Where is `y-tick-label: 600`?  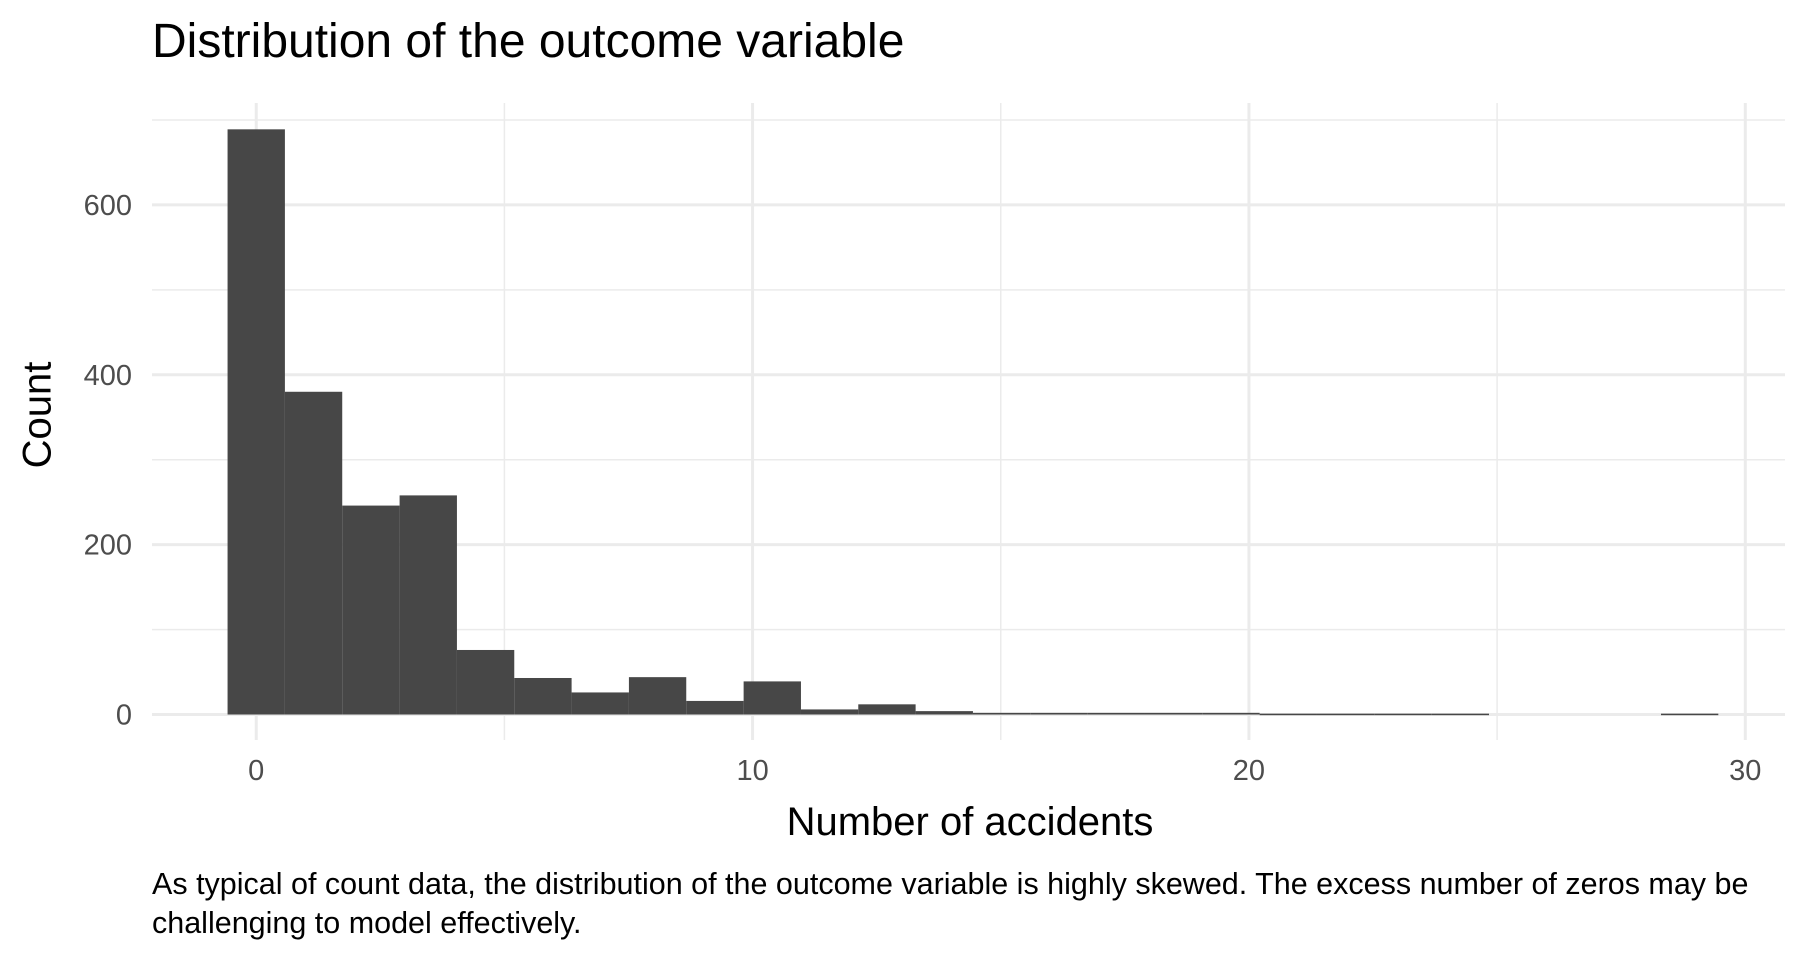
y-tick-label: 600 is located at coordinates (108, 206).